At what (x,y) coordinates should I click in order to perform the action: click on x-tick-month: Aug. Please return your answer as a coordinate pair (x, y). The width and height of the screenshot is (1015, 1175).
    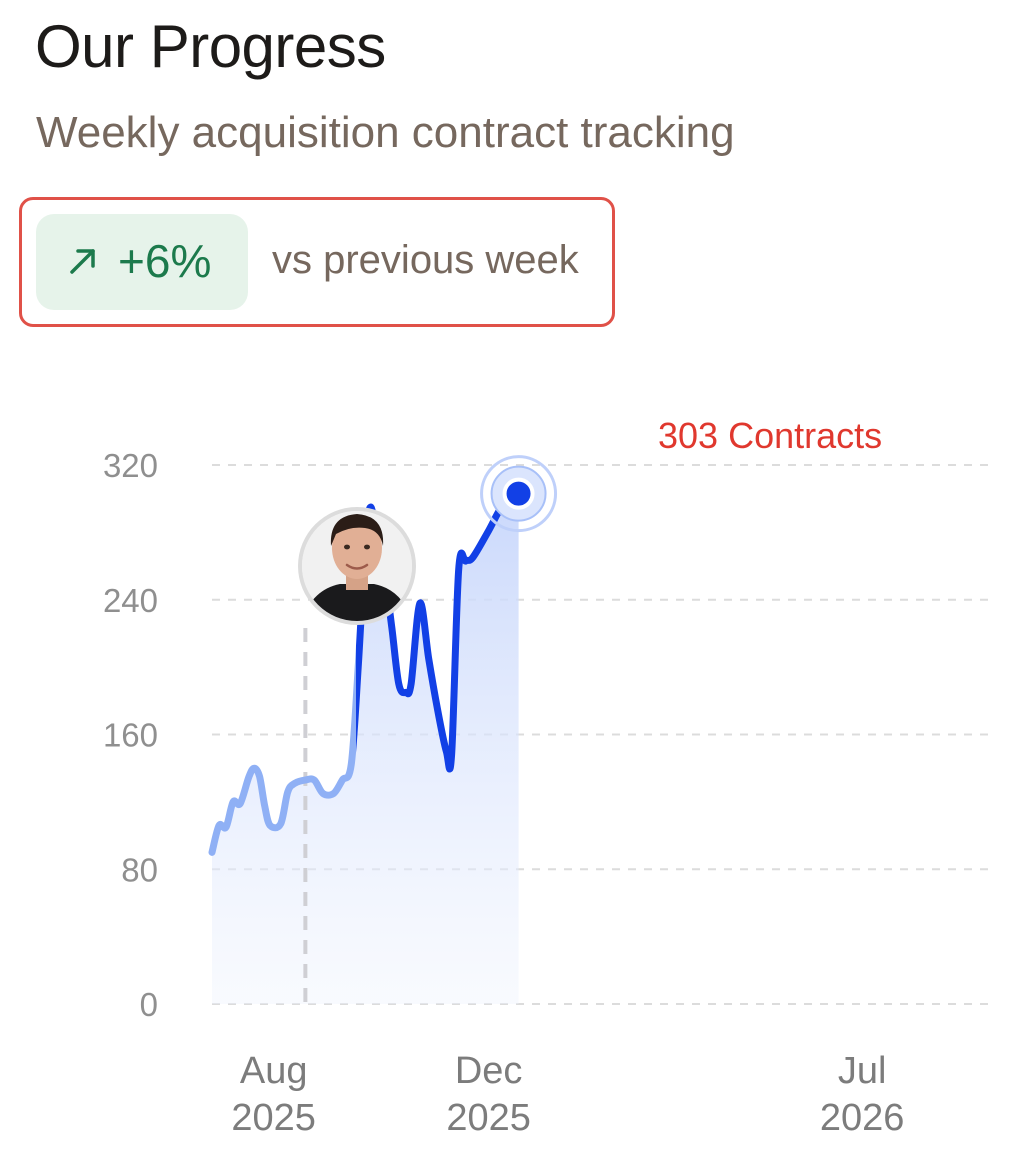
    Looking at the image, I should click on (274, 1071).